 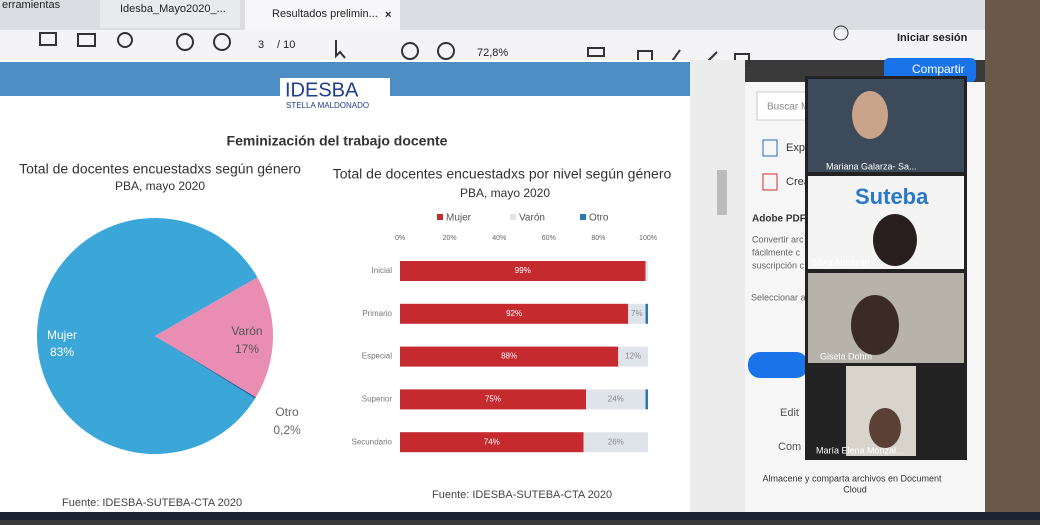 What do you see at coordinates (778, 265) in the screenshot?
I see `promo-line: suscripción c` at bounding box center [778, 265].